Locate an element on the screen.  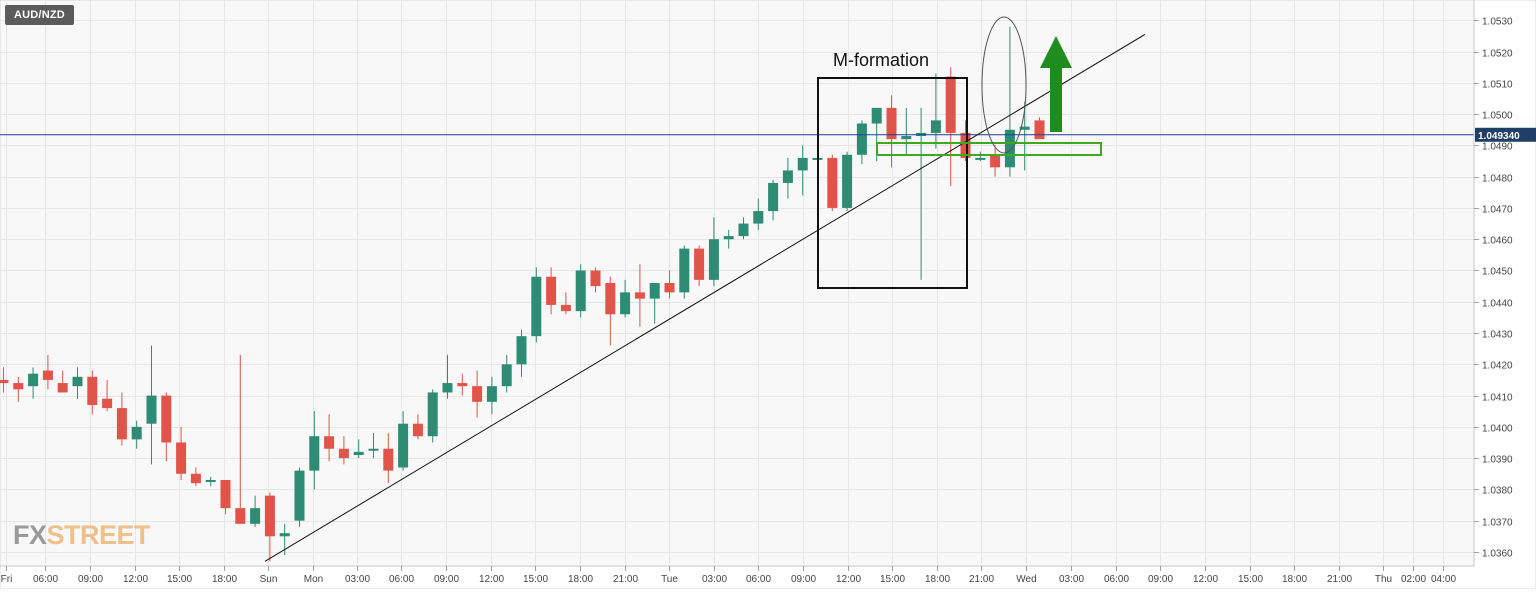
y-tick-label: 1.0470 is located at coordinates (1497, 210).